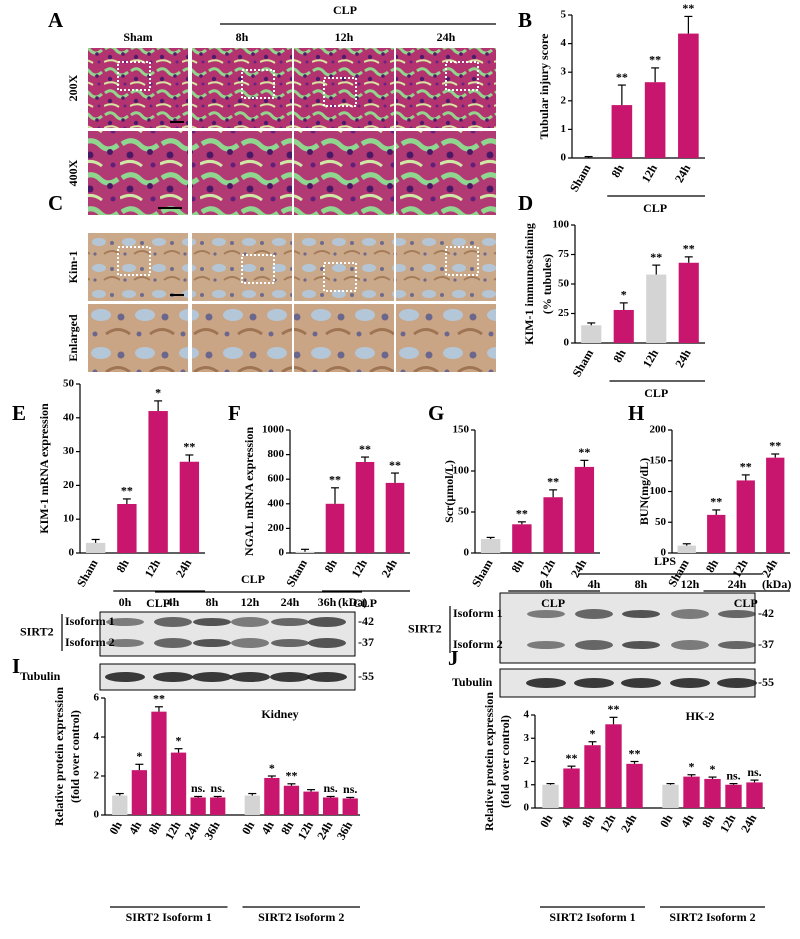 This screenshot has height=939, width=800. I want to click on panel-letter: C, so click(55, 203).